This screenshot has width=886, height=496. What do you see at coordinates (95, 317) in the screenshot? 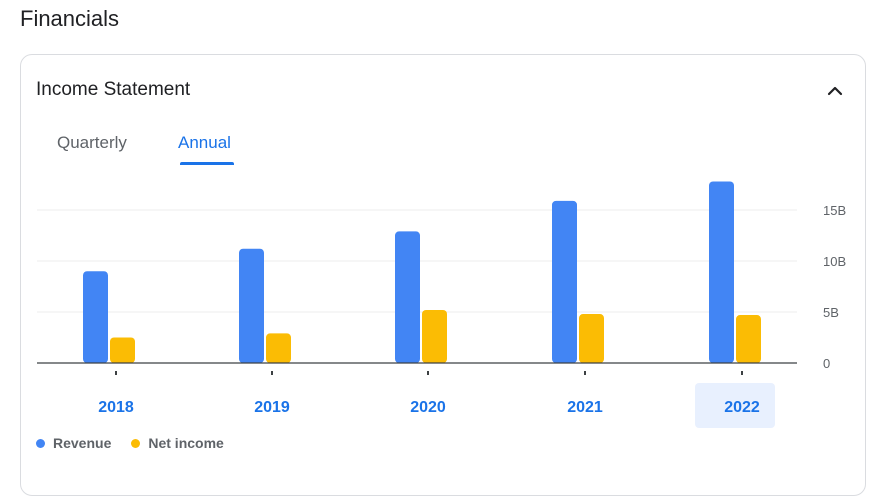
I see `revenue-bar-2018` at bounding box center [95, 317].